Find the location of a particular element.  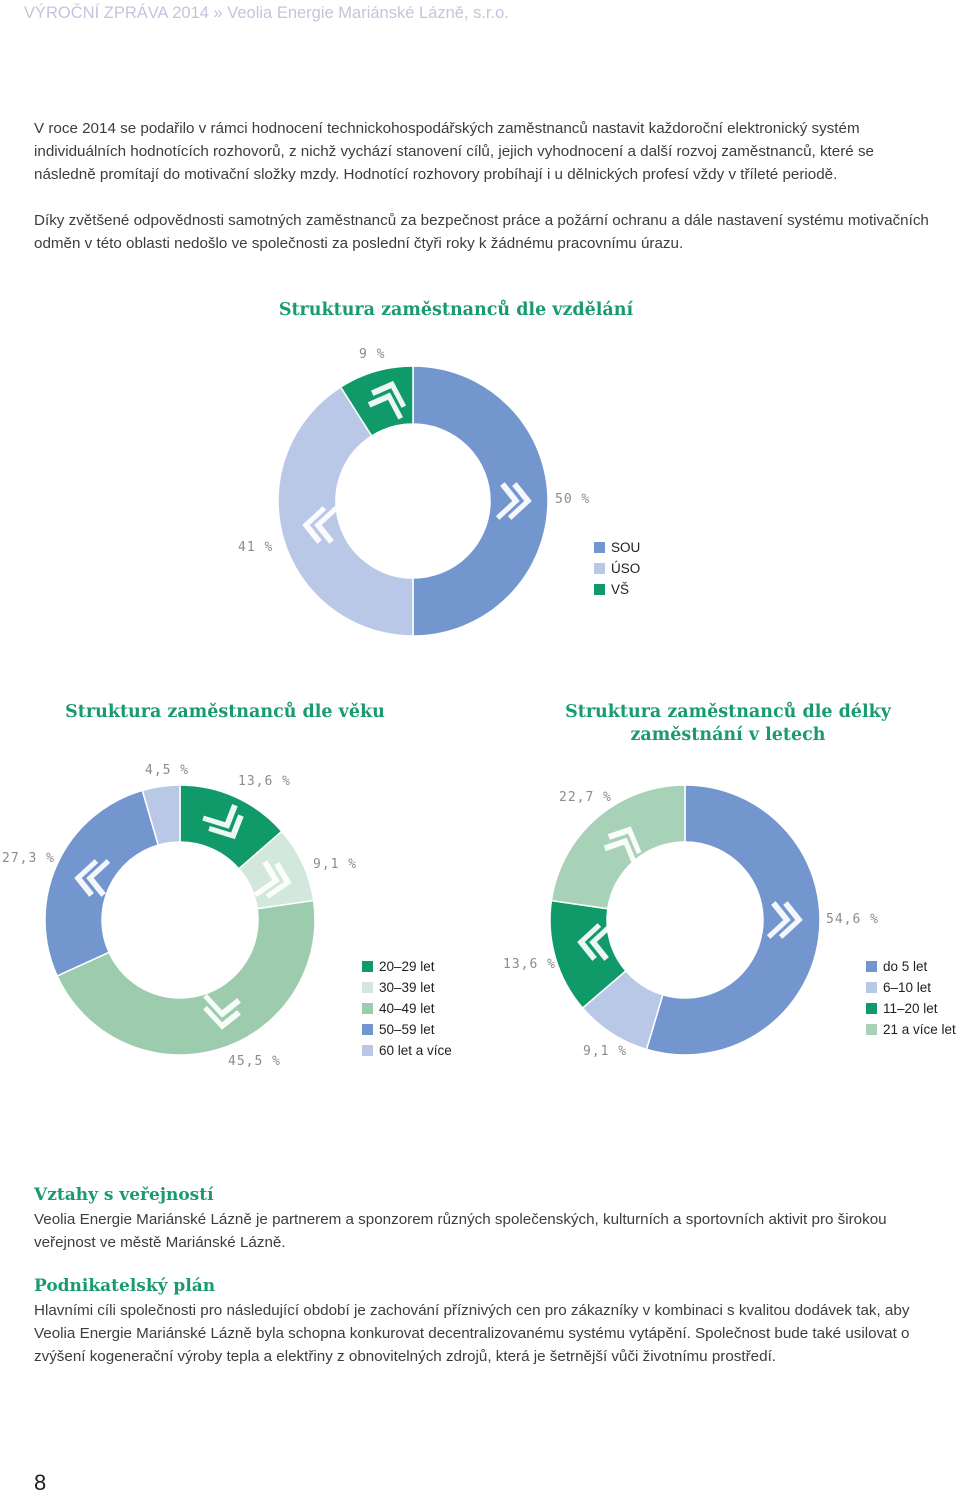

label-tenure-21plus-pct: 22,7 % is located at coordinates (585, 797).